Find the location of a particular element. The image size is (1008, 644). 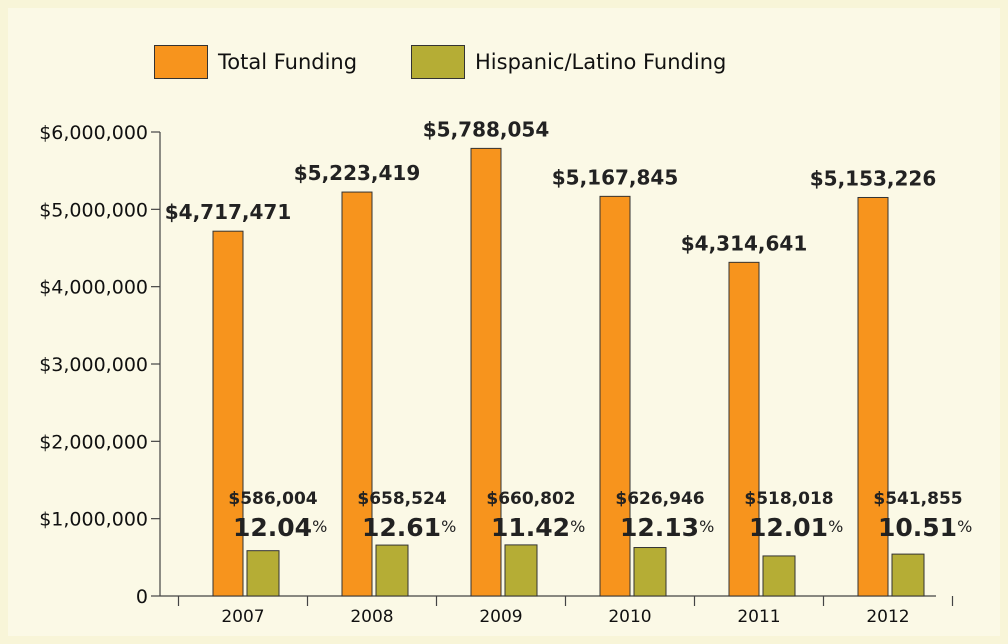

x-tick-label: 2011 is located at coordinates (758, 617).